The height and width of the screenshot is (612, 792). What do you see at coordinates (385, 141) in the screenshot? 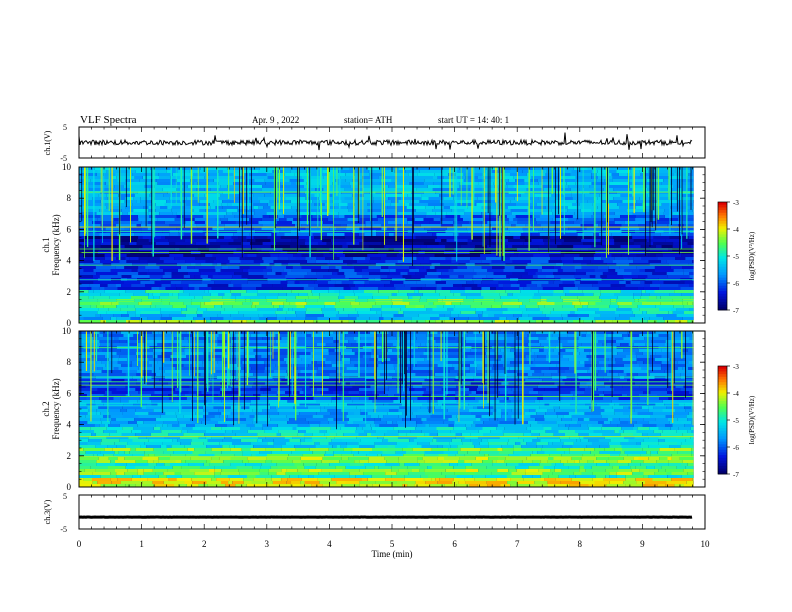
I see `waveform-line` at bounding box center [385, 141].